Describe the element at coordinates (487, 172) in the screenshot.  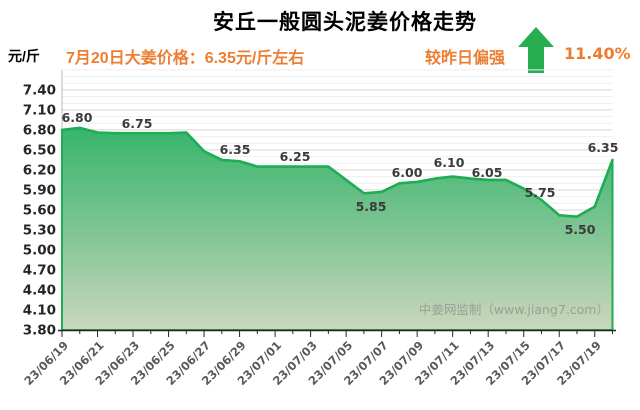
I see `data-label: 6.05` at that location.